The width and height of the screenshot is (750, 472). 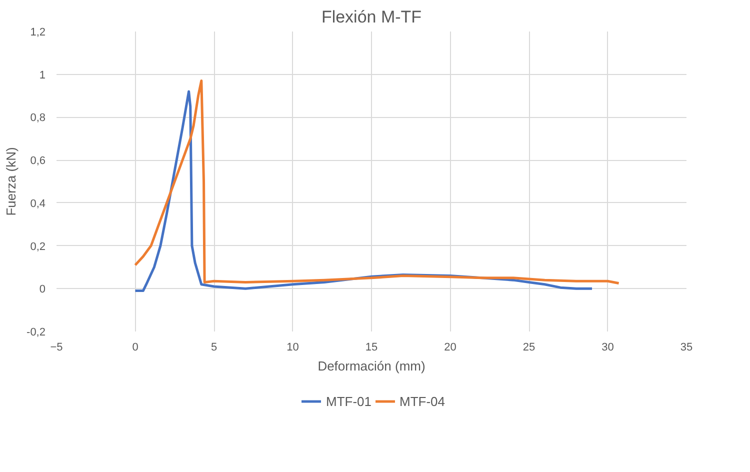 What do you see at coordinates (38, 204) in the screenshot?
I see `y-tick-label: 0,4` at bounding box center [38, 204].